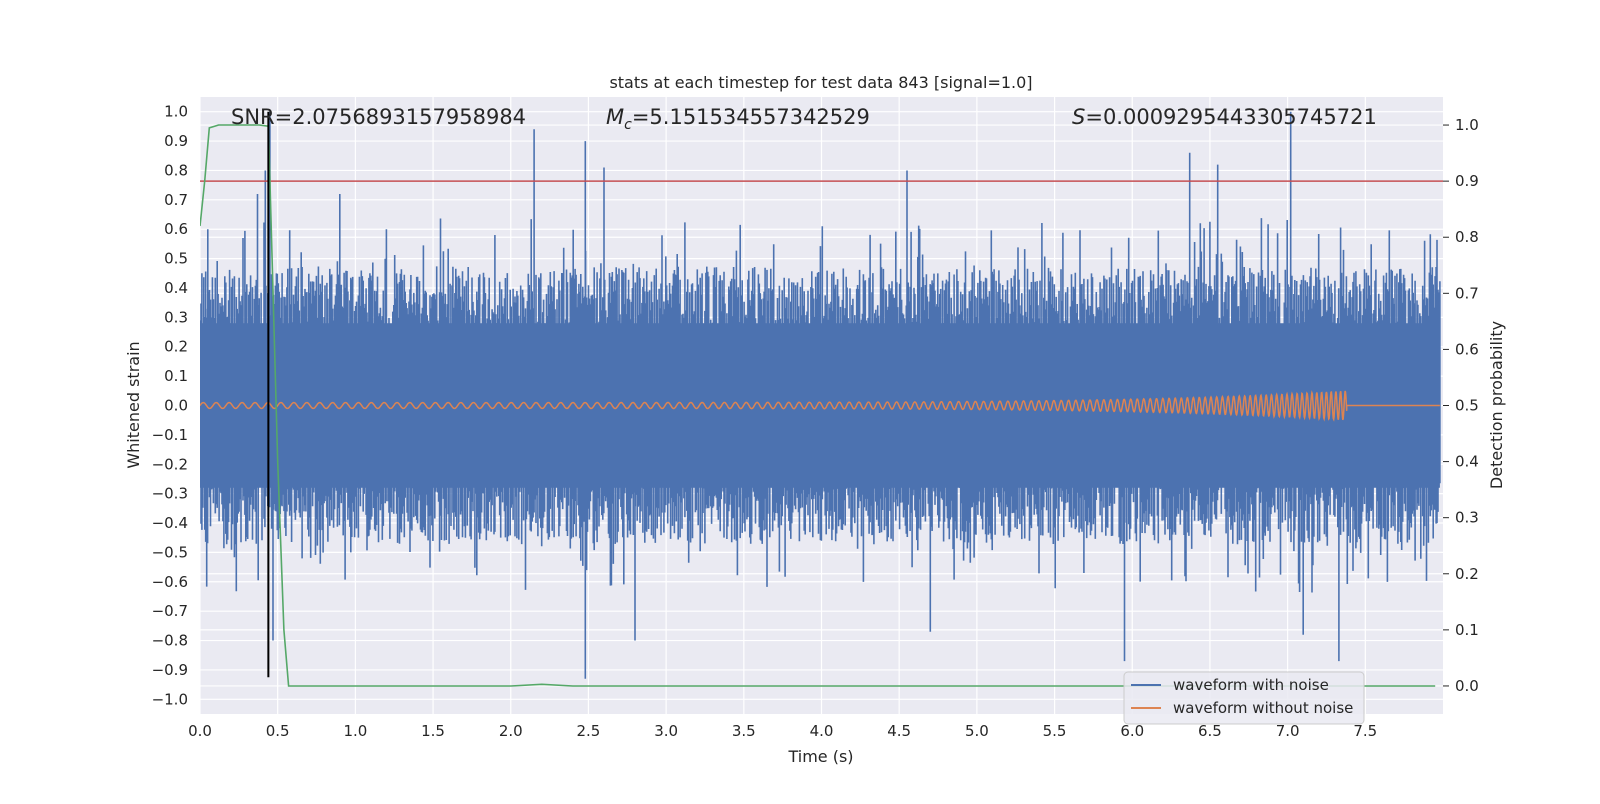 This screenshot has height=804, width=1600. I want to click on x-tick-label: 3.5, so click(744, 731).